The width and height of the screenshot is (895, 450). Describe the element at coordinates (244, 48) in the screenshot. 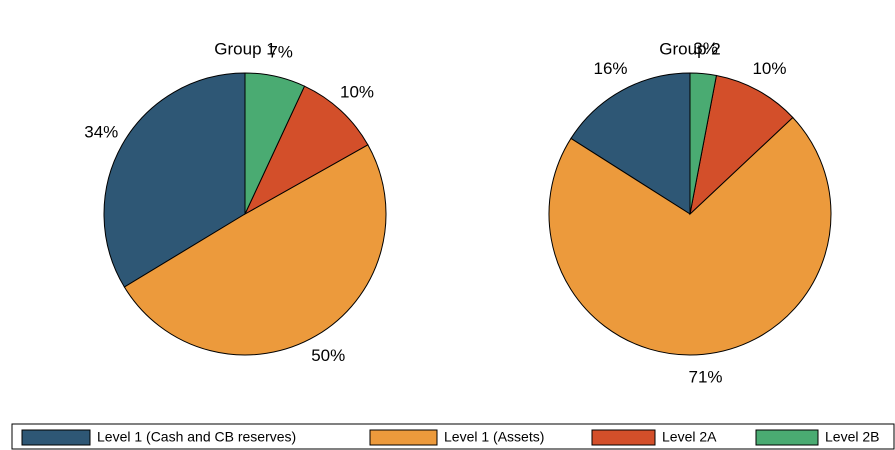

I see `chart-title: Group 1` at that location.